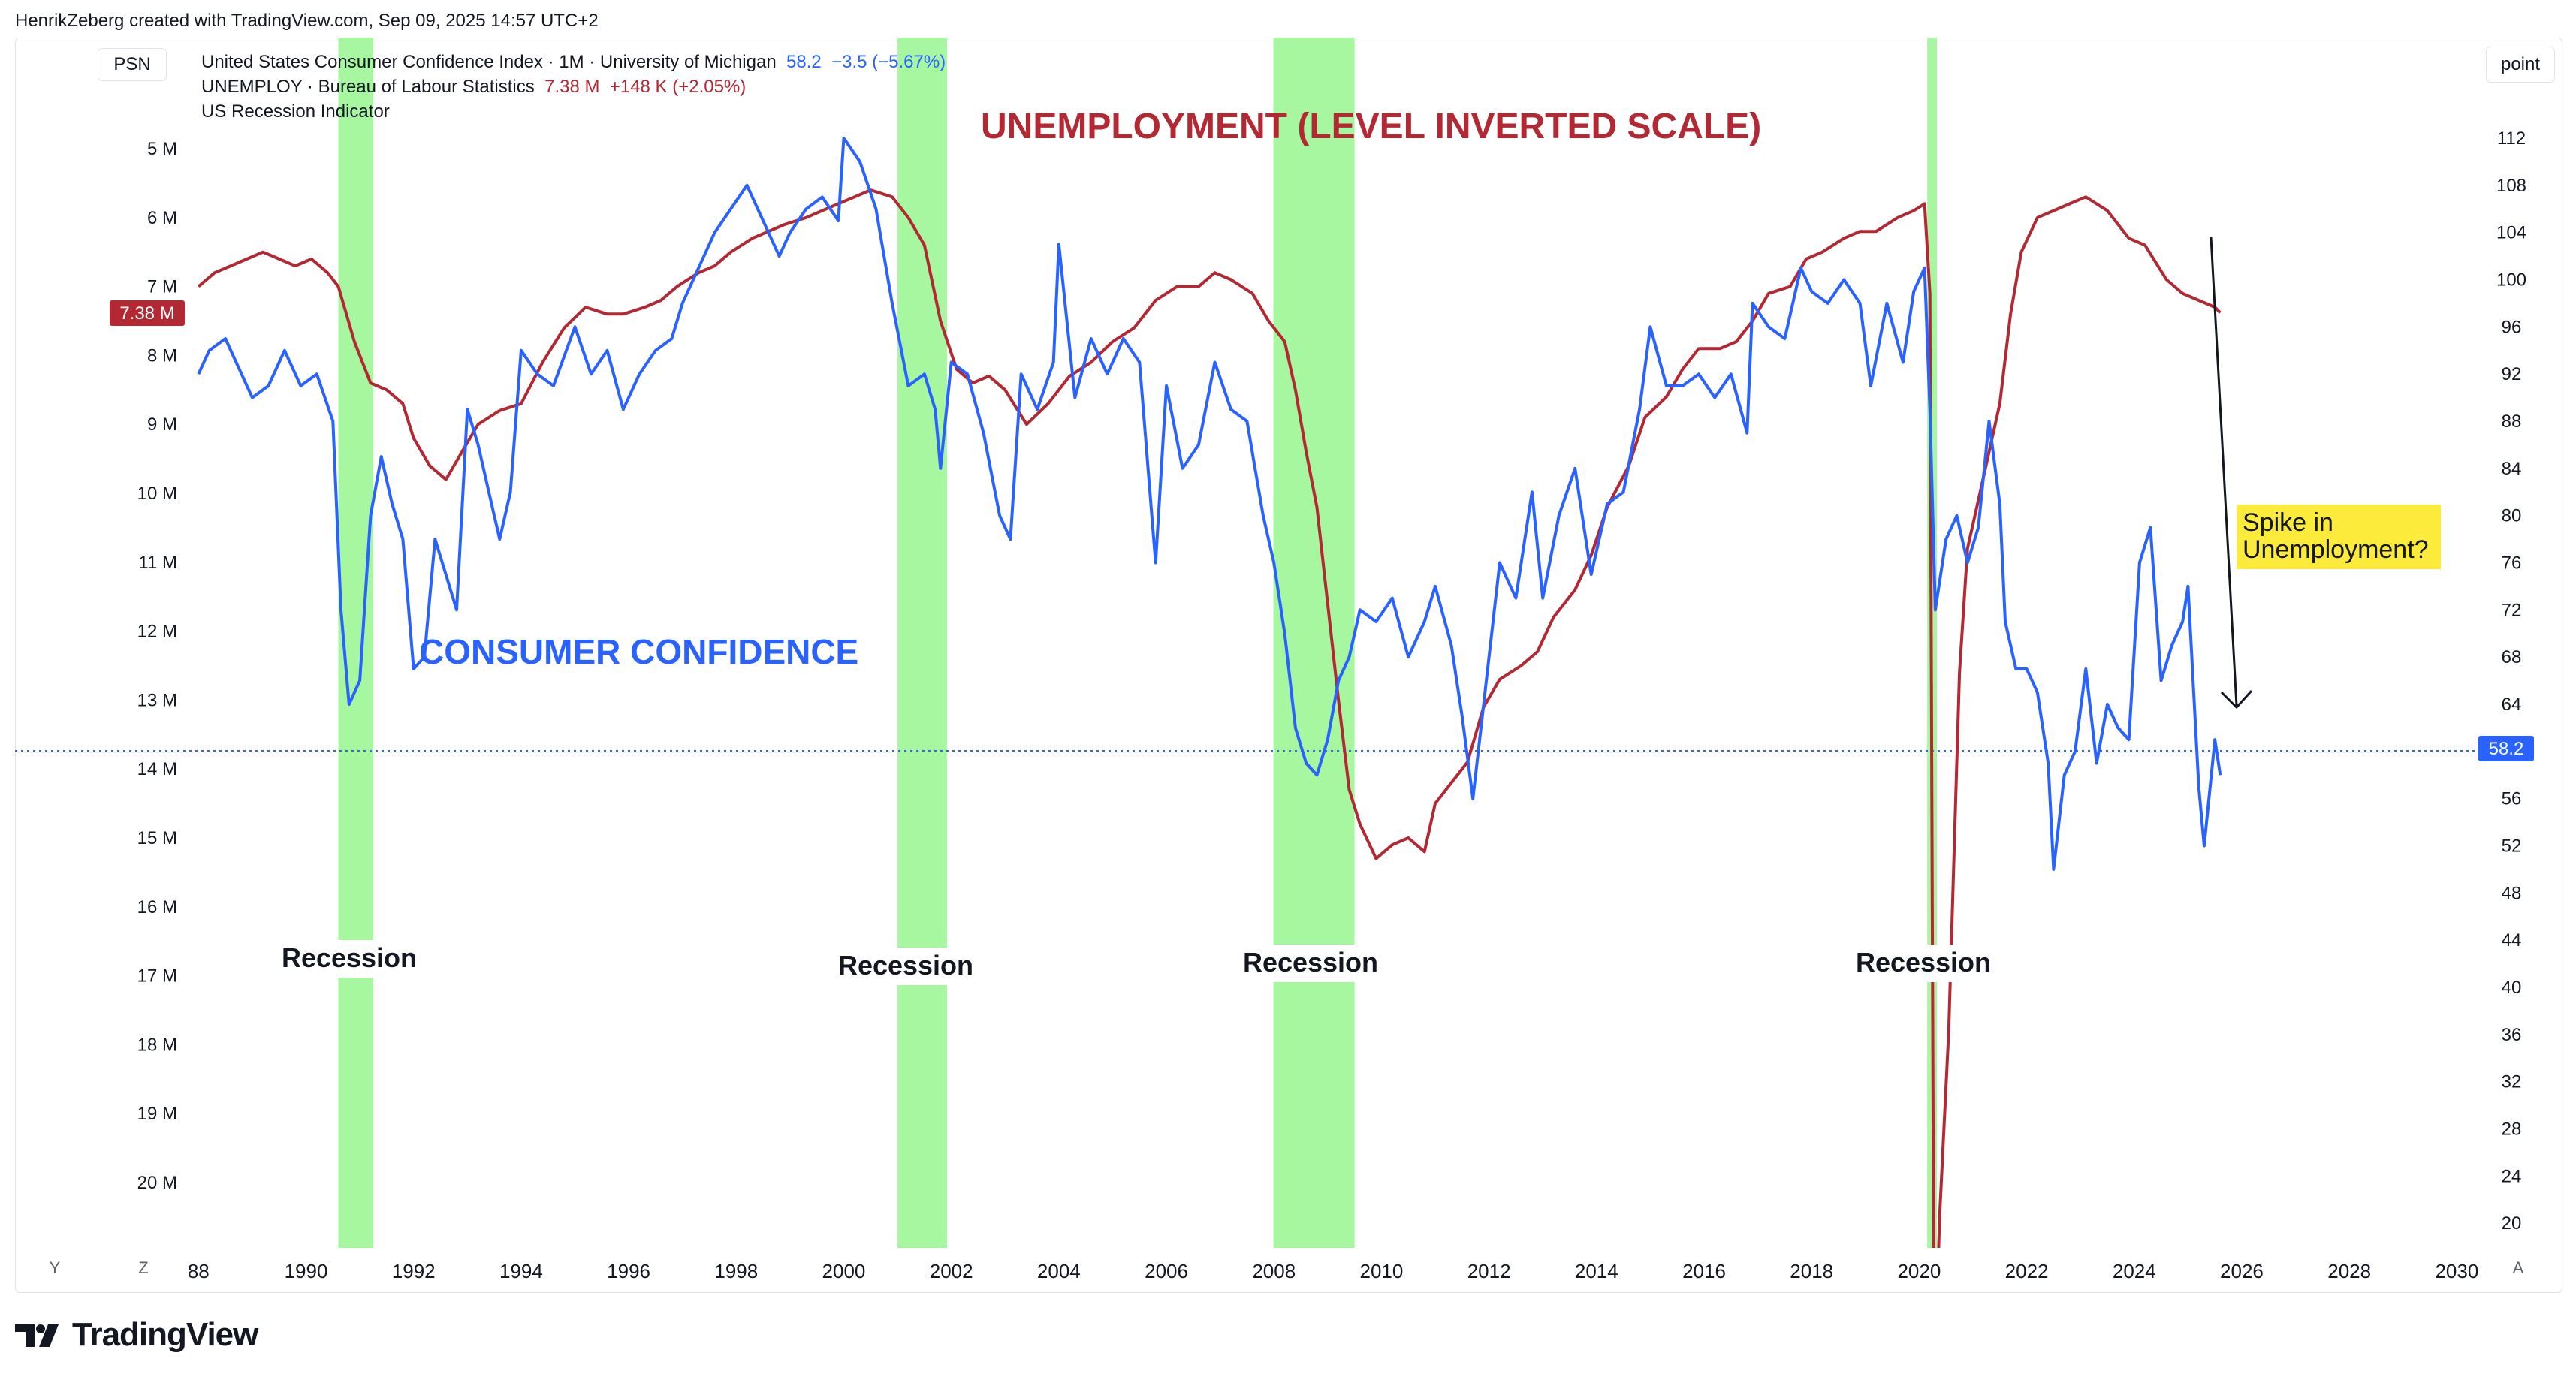  What do you see at coordinates (199, 1271) in the screenshot?
I see `x-tick-label: 88` at bounding box center [199, 1271].